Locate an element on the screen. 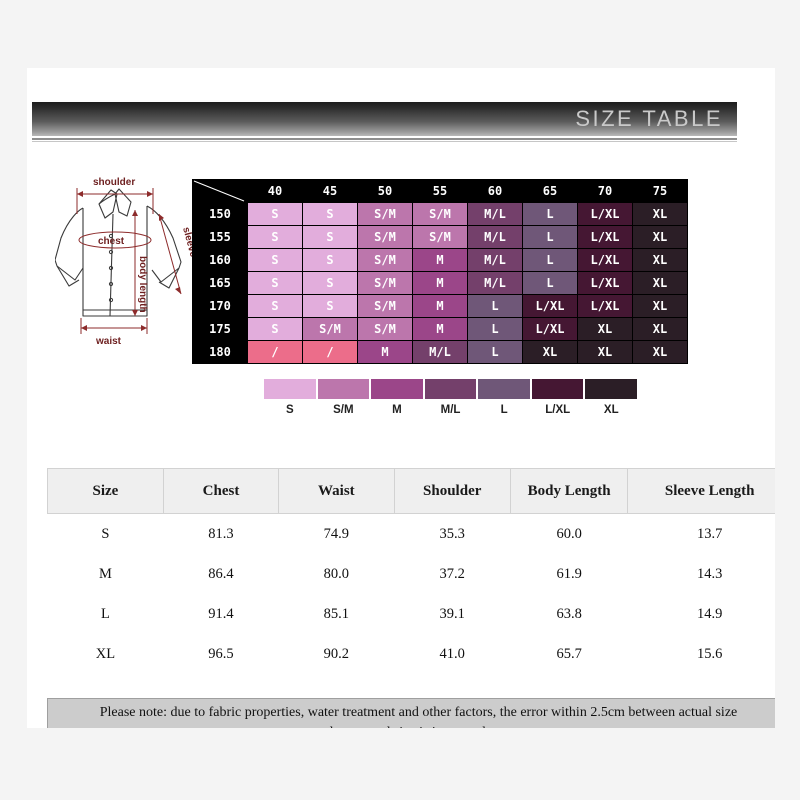  matrix-cell: / is located at coordinates (330, 352).